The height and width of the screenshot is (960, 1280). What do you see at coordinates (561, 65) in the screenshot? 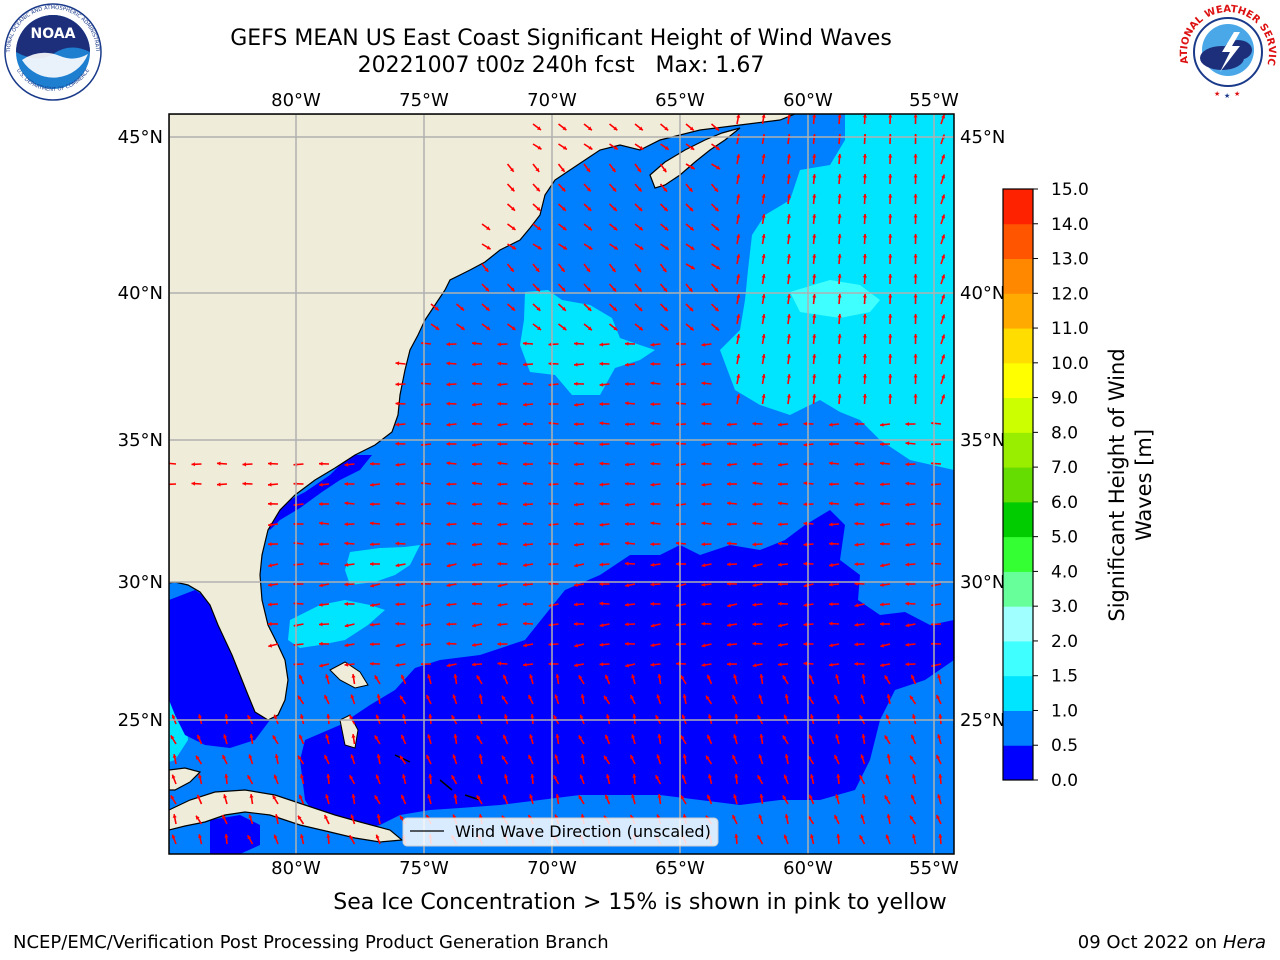
I see `map-title-line2: 20221007 t00z 240h fcst Max: 1.67` at bounding box center [561, 65].